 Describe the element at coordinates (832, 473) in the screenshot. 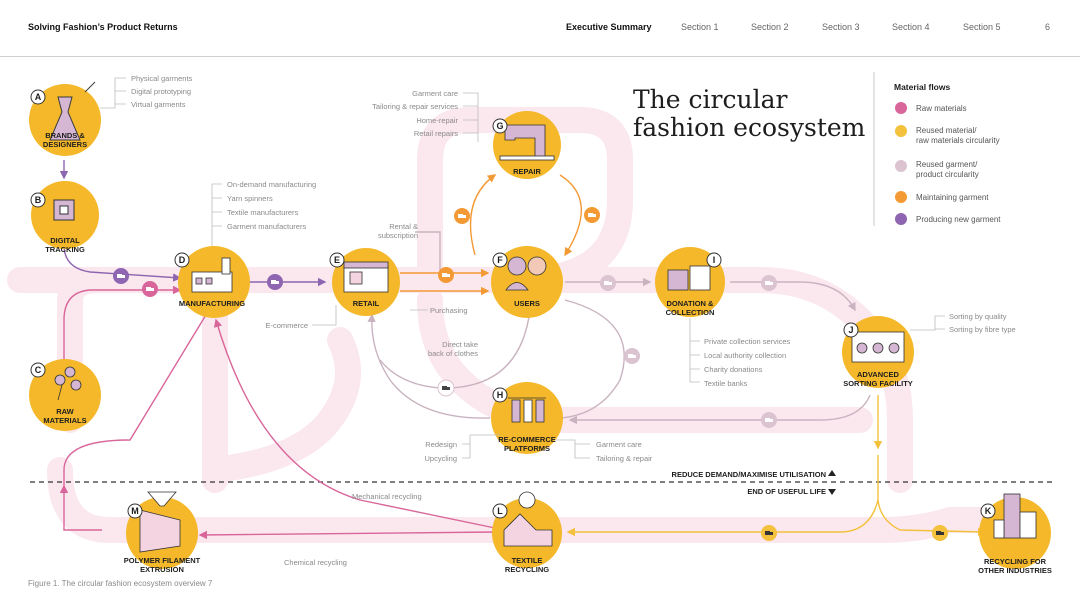

I see `arrow-up-icon` at that location.